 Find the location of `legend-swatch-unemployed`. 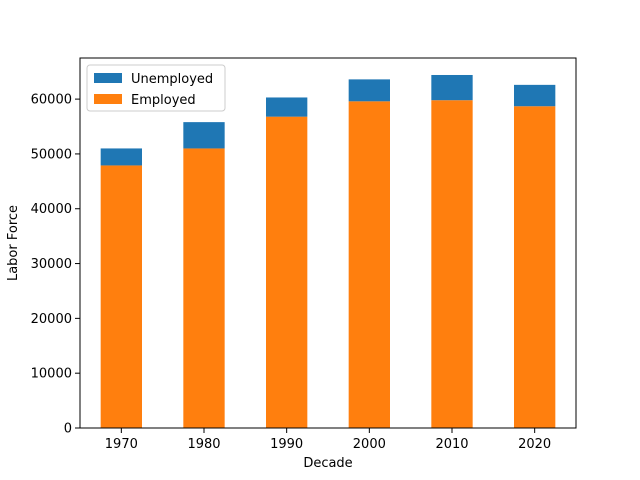

legend-swatch-unemployed is located at coordinates (108, 78).